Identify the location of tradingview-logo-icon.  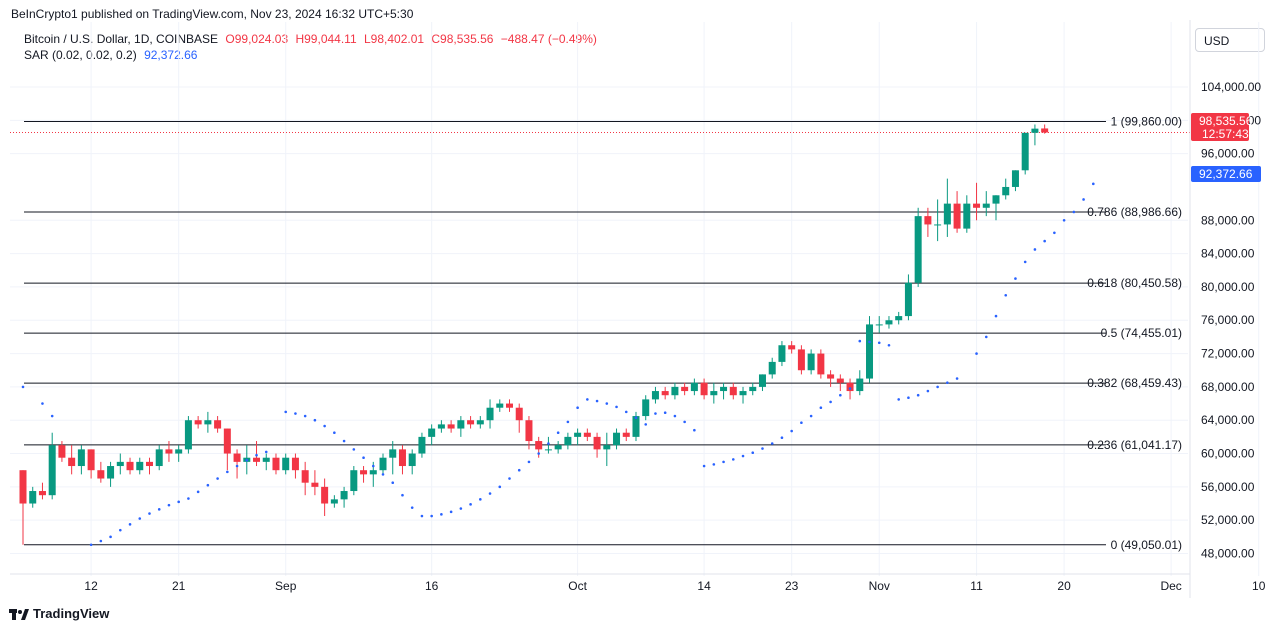
(19, 614).